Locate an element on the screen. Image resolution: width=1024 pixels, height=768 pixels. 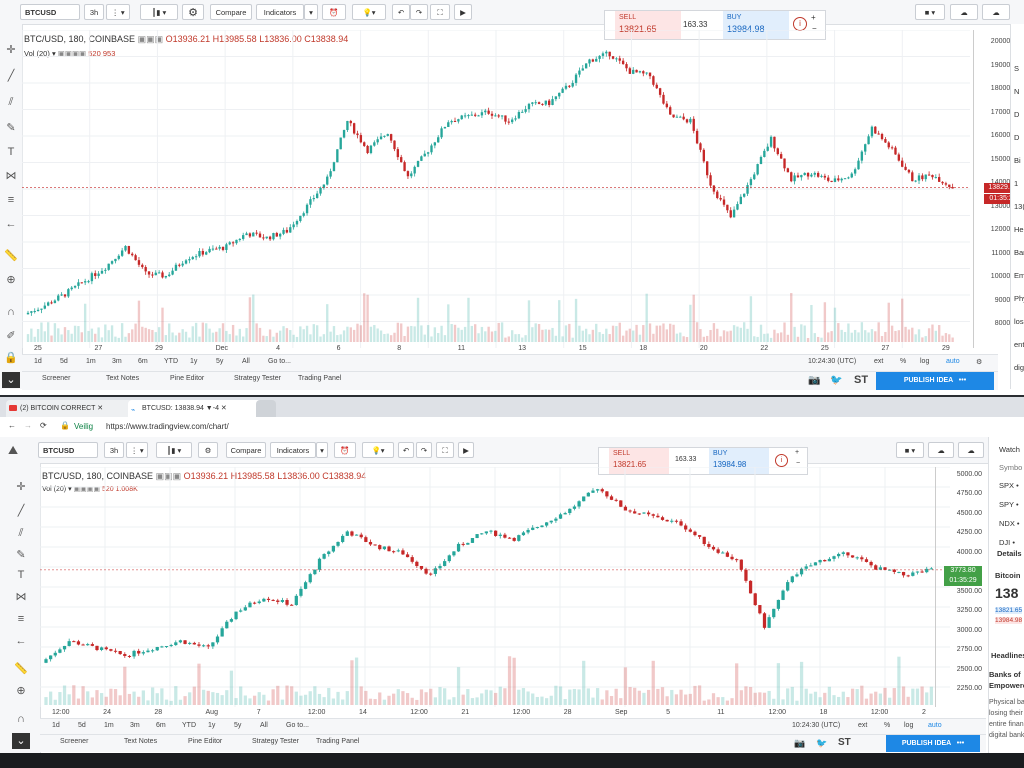
tradingview-logo-icon: ⛰ is located at coordinates (13, 450).